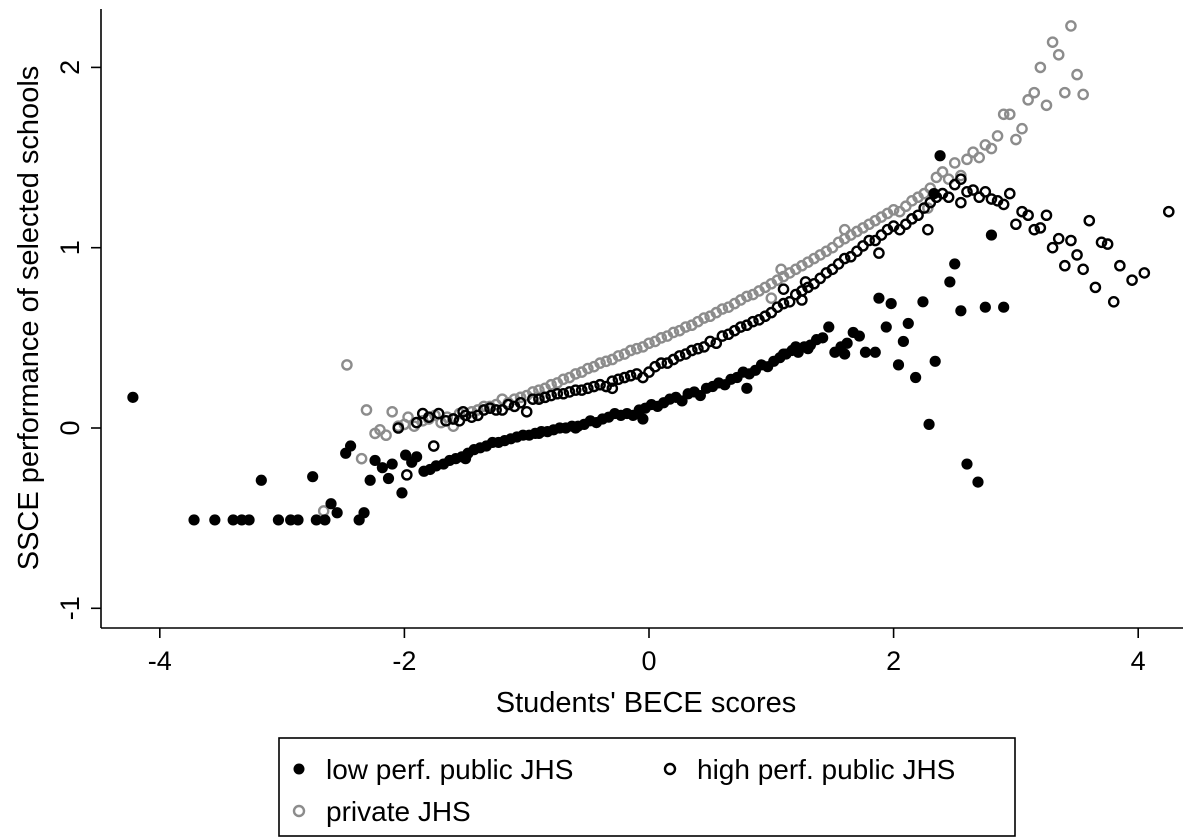 This screenshot has height=839, width=1185. I want to click on x-axis: -4 -2 0 2 4, so click(642, 651).